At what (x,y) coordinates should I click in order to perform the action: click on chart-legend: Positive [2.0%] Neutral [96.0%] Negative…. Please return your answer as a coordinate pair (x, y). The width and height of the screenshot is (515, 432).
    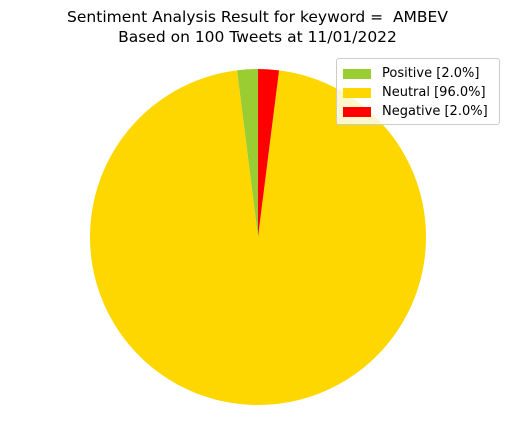
    Looking at the image, I should click on (418, 91).